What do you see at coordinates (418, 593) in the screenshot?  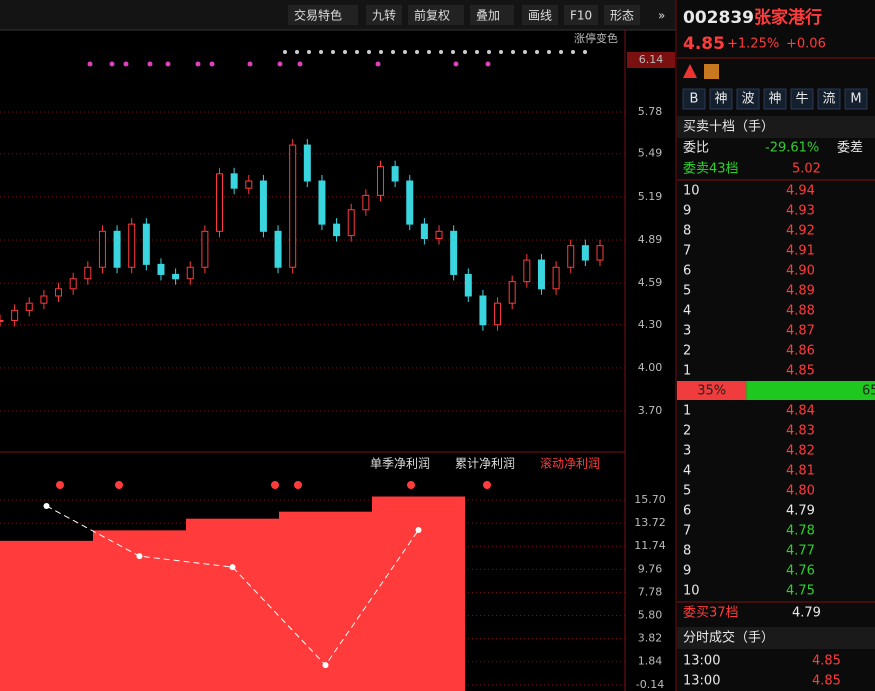 I see `profit-bar` at bounding box center [418, 593].